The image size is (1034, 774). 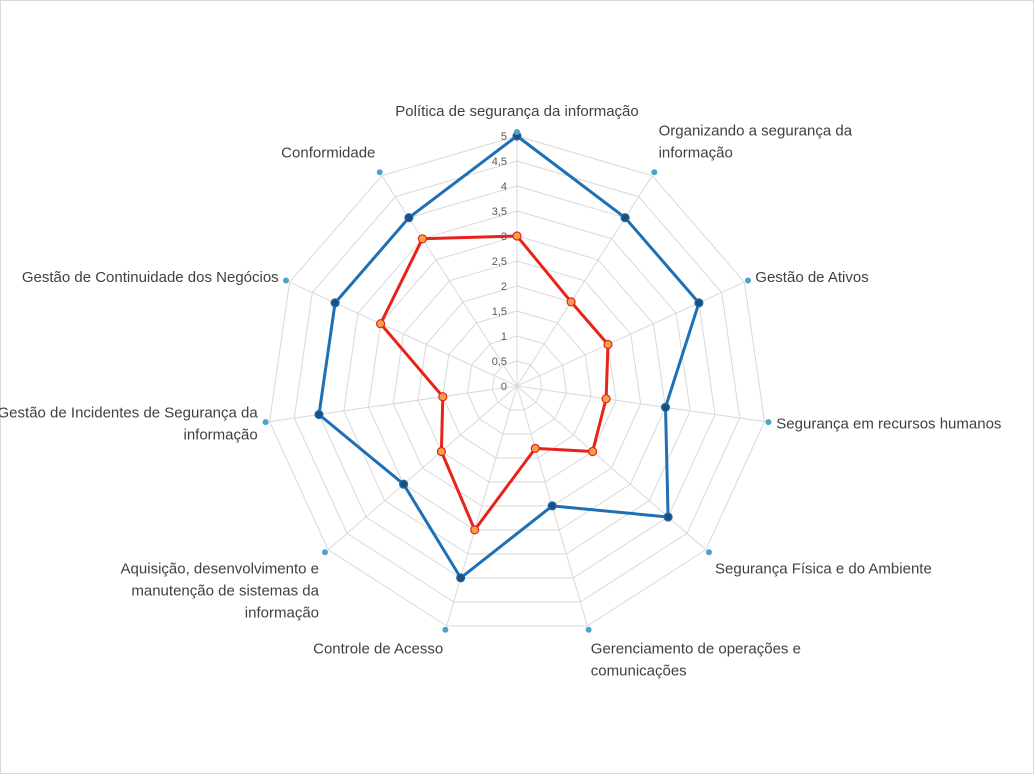 What do you see at coordinates (888, 423) in the screenshot?
I see `category-label: Segurança em recursos humanos` at bounding box center [888, 423].